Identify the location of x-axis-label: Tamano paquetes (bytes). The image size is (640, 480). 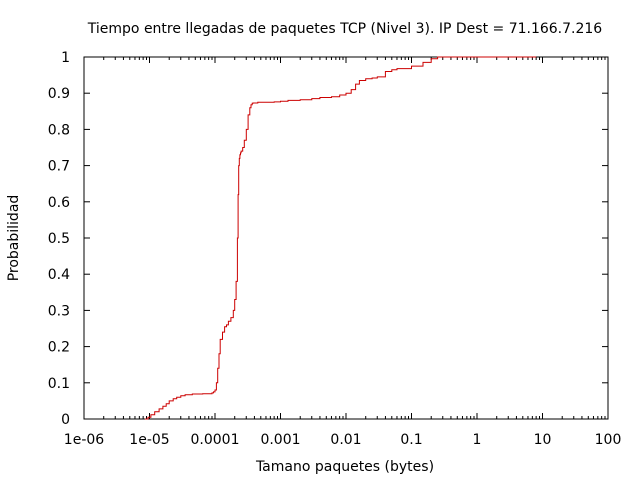
(344, 467).